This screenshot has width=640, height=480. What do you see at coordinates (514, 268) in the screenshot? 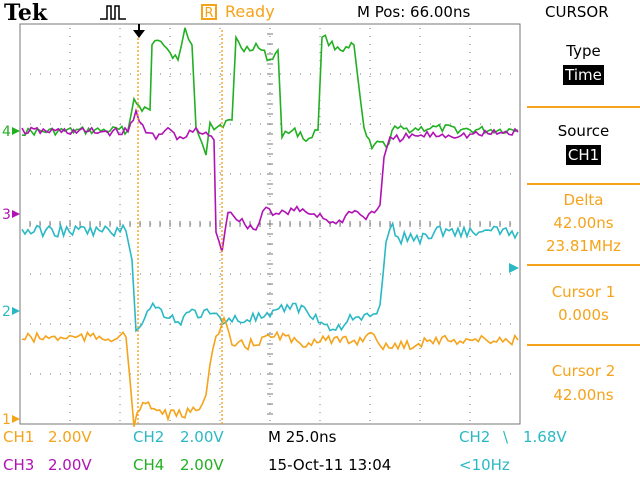
I see `trigger-level-arrow-icon` at bounding box center [514, 268].